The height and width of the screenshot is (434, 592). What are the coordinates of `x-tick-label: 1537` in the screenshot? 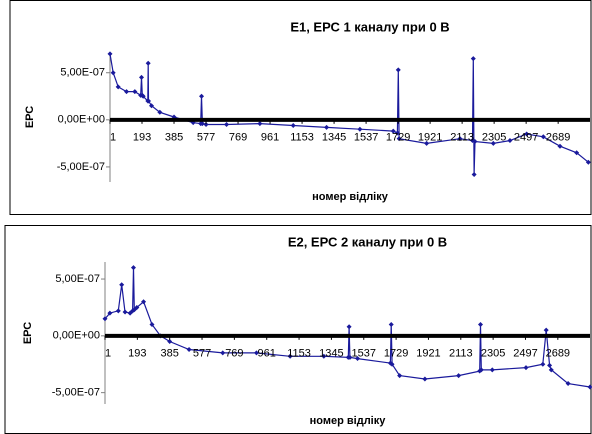 It's located at (366, 138).